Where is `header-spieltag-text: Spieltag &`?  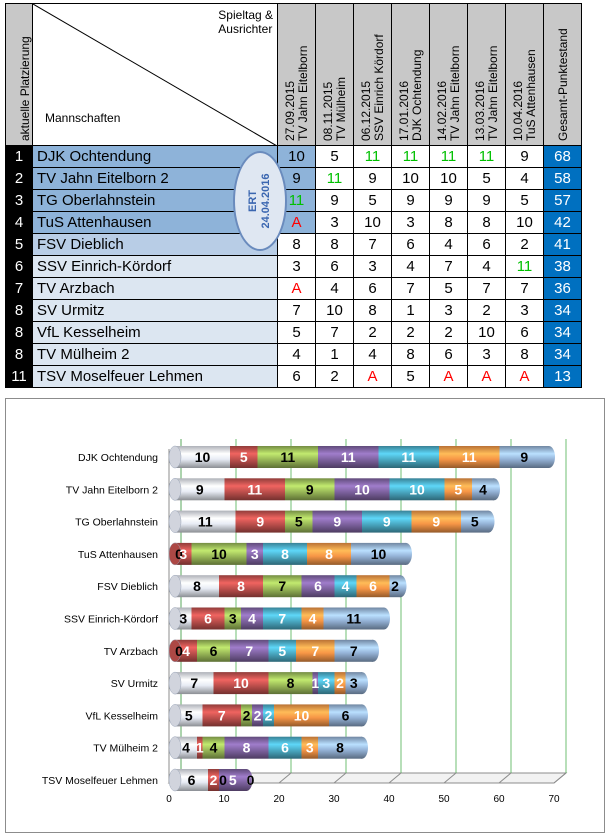
header-spieltag-text: Spieltag & is located at coordinates (245, 15).